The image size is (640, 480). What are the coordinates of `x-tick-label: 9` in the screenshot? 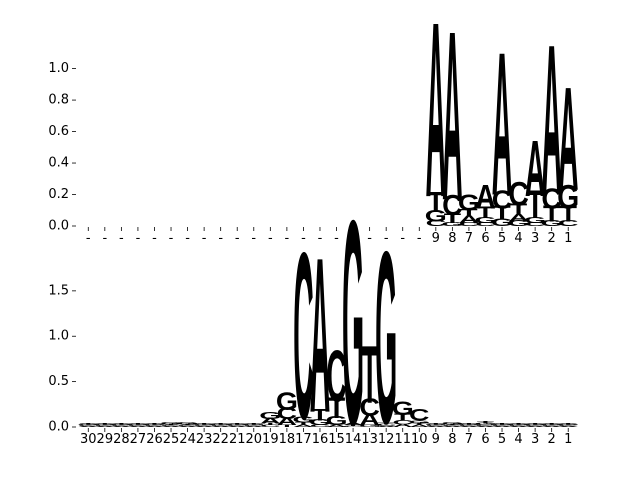 It's located at (436, 238).